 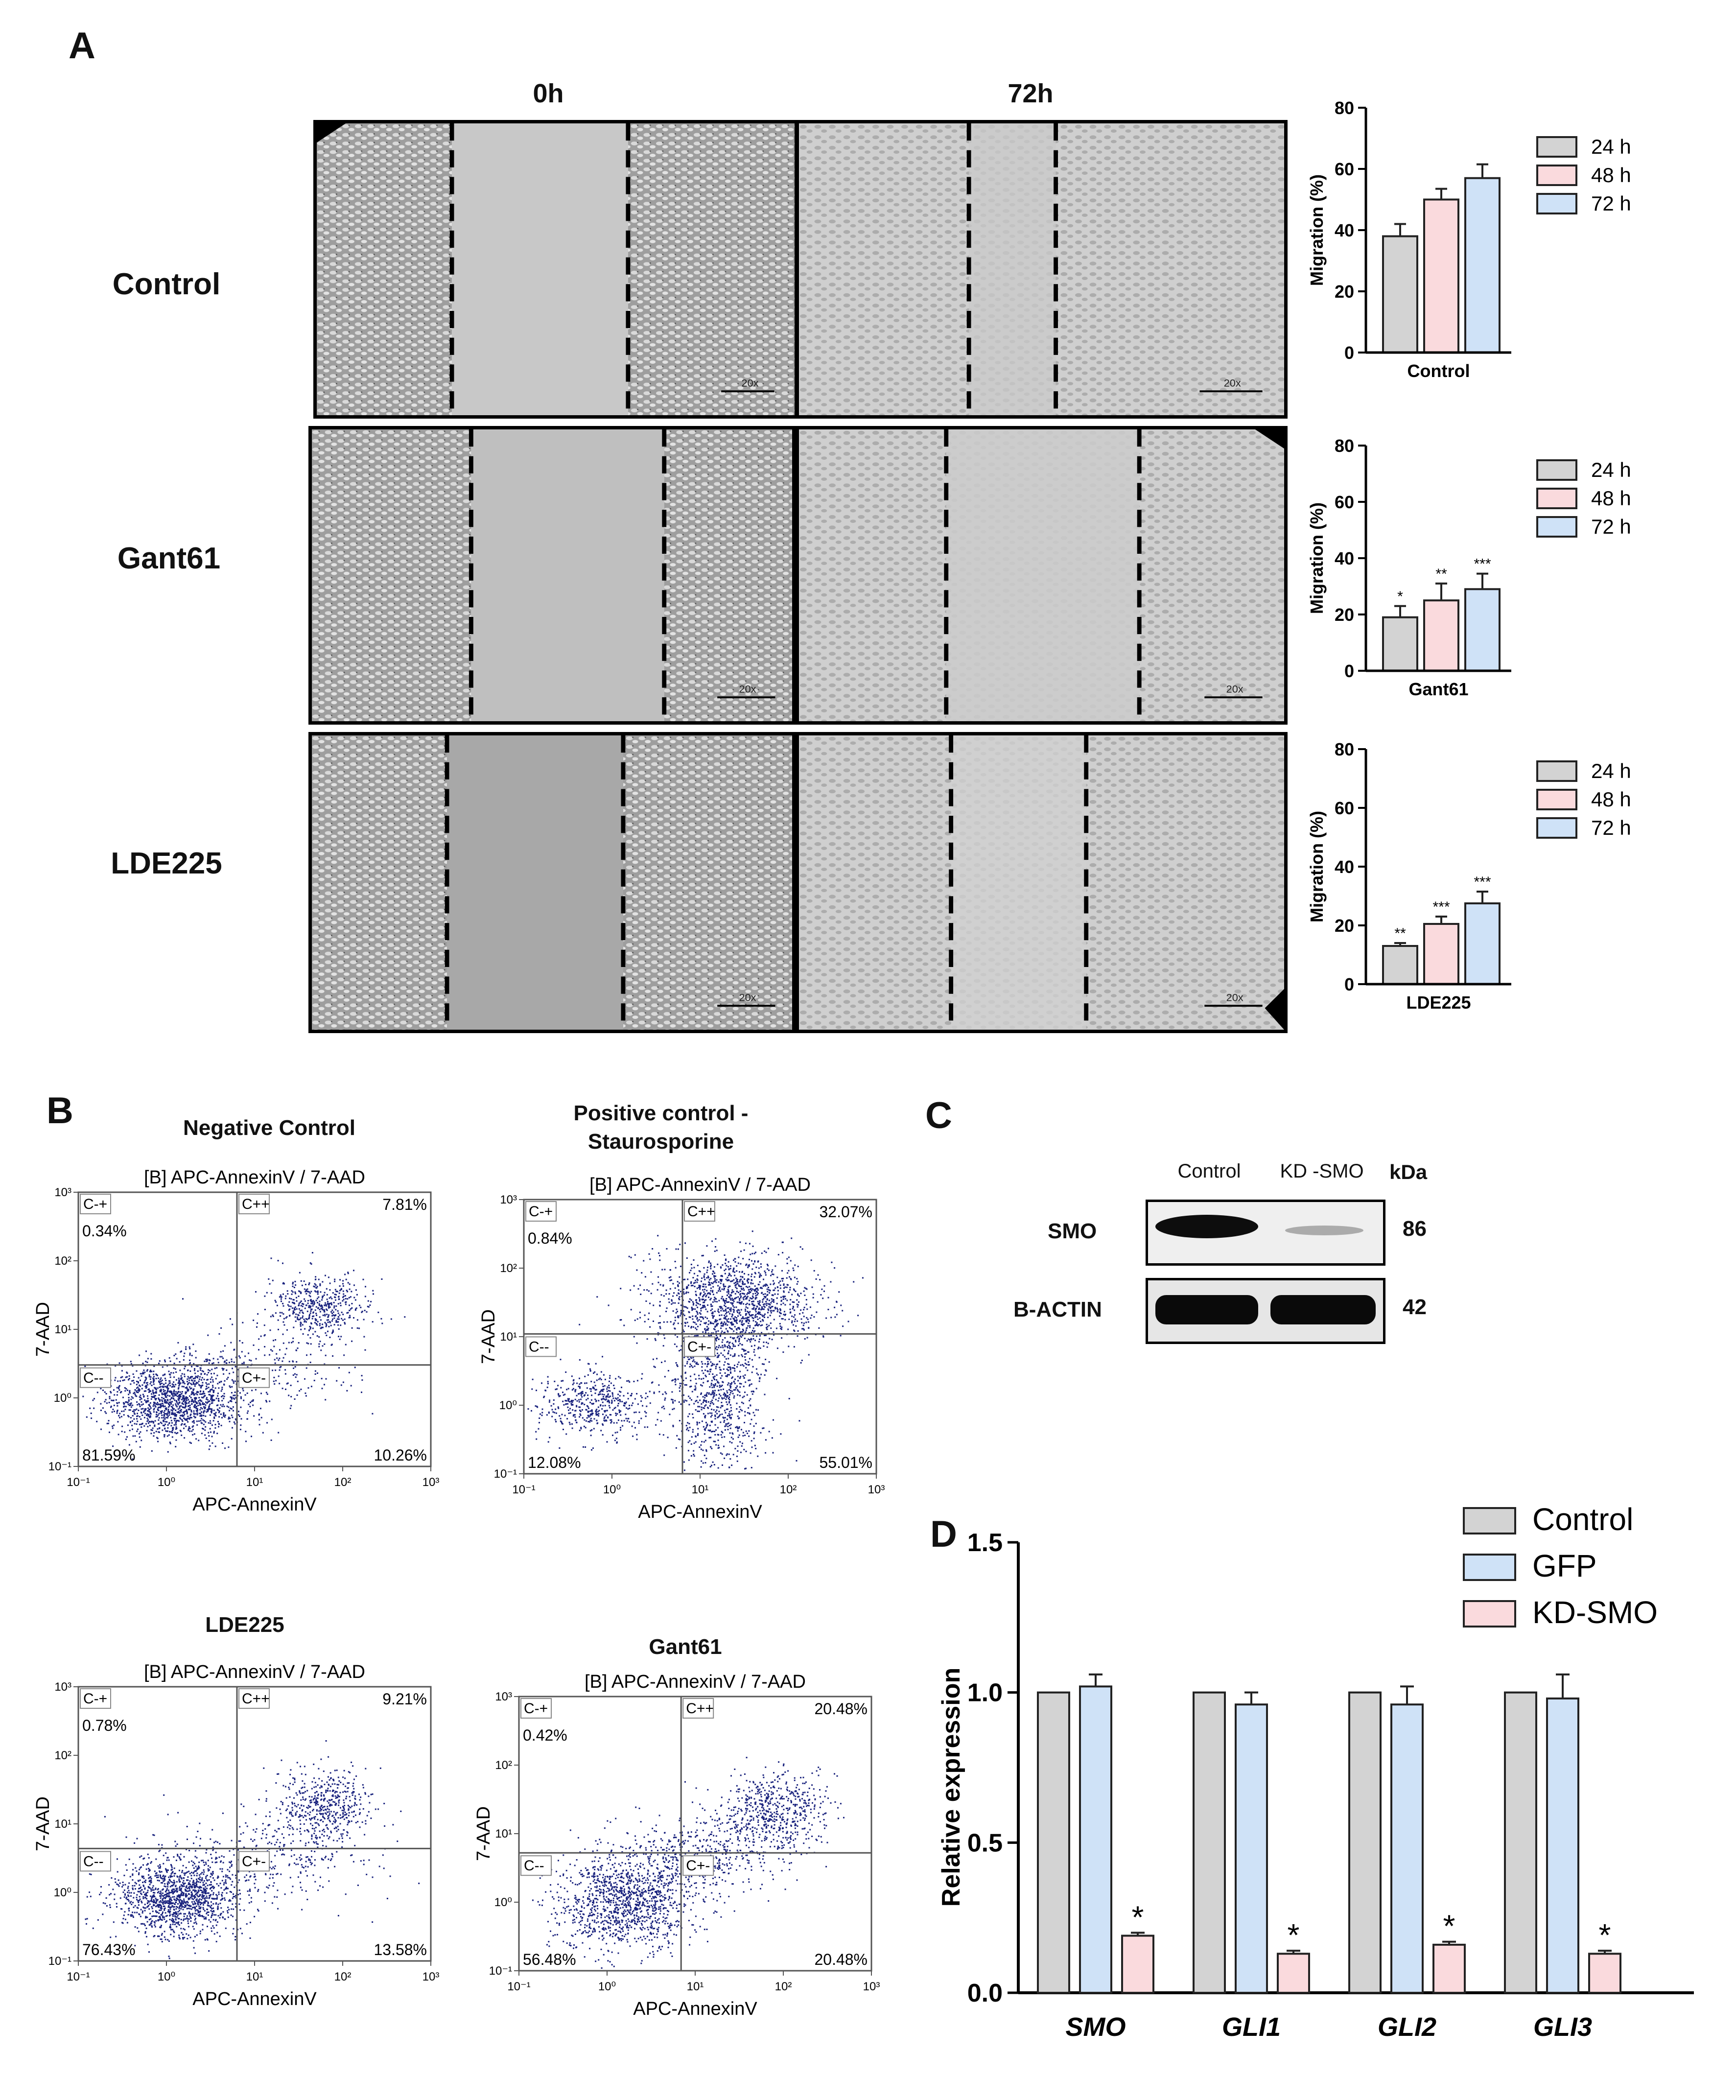 What do you see at coordinates (1322, 1171) in the screenshot?
I see `lane-label-kd-smo: KD -SMO` at bounding box center [1322, 1171].